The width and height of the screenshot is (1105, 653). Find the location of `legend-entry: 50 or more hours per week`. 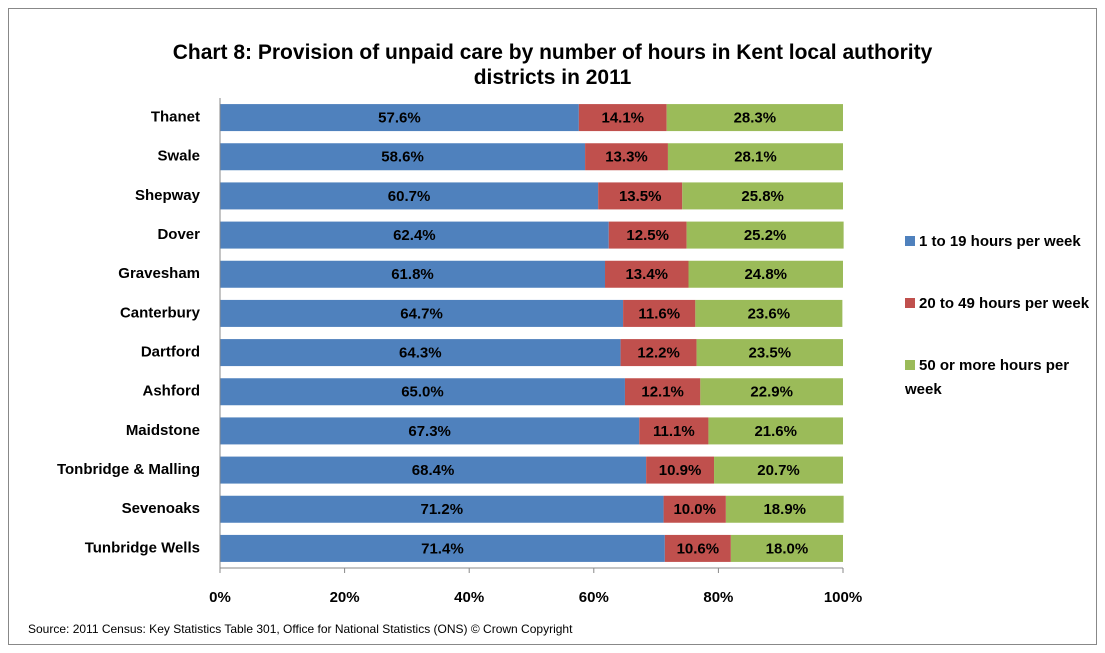

legend-entry: 50 or more hours per week is located at coordinates (1000, 378).